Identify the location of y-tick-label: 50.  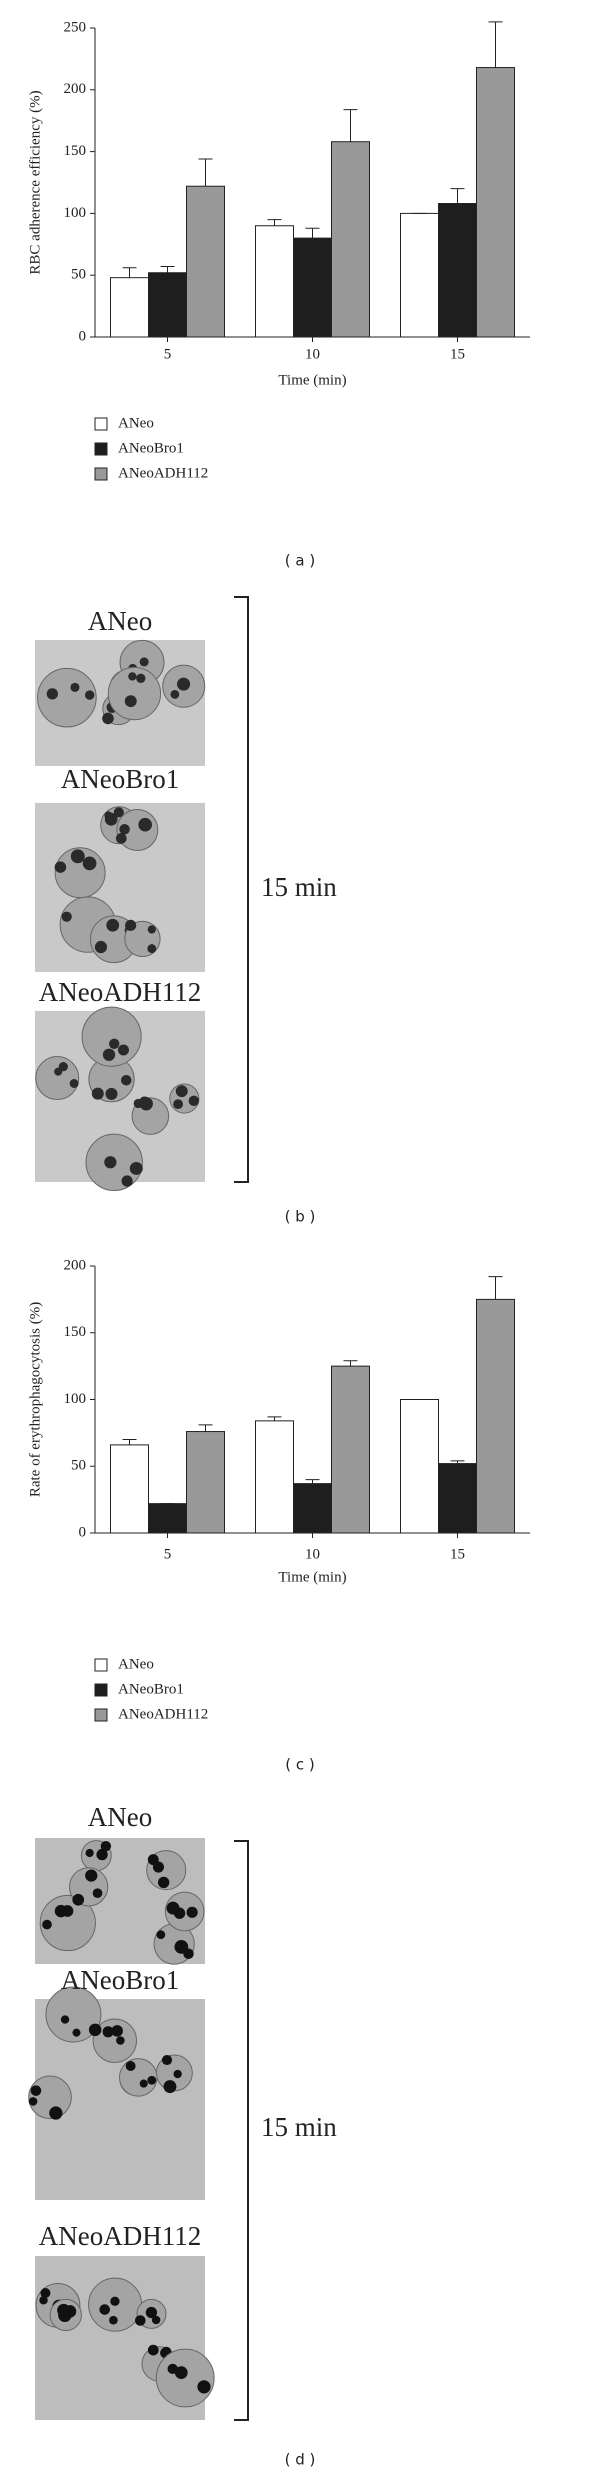
(78, 1466).